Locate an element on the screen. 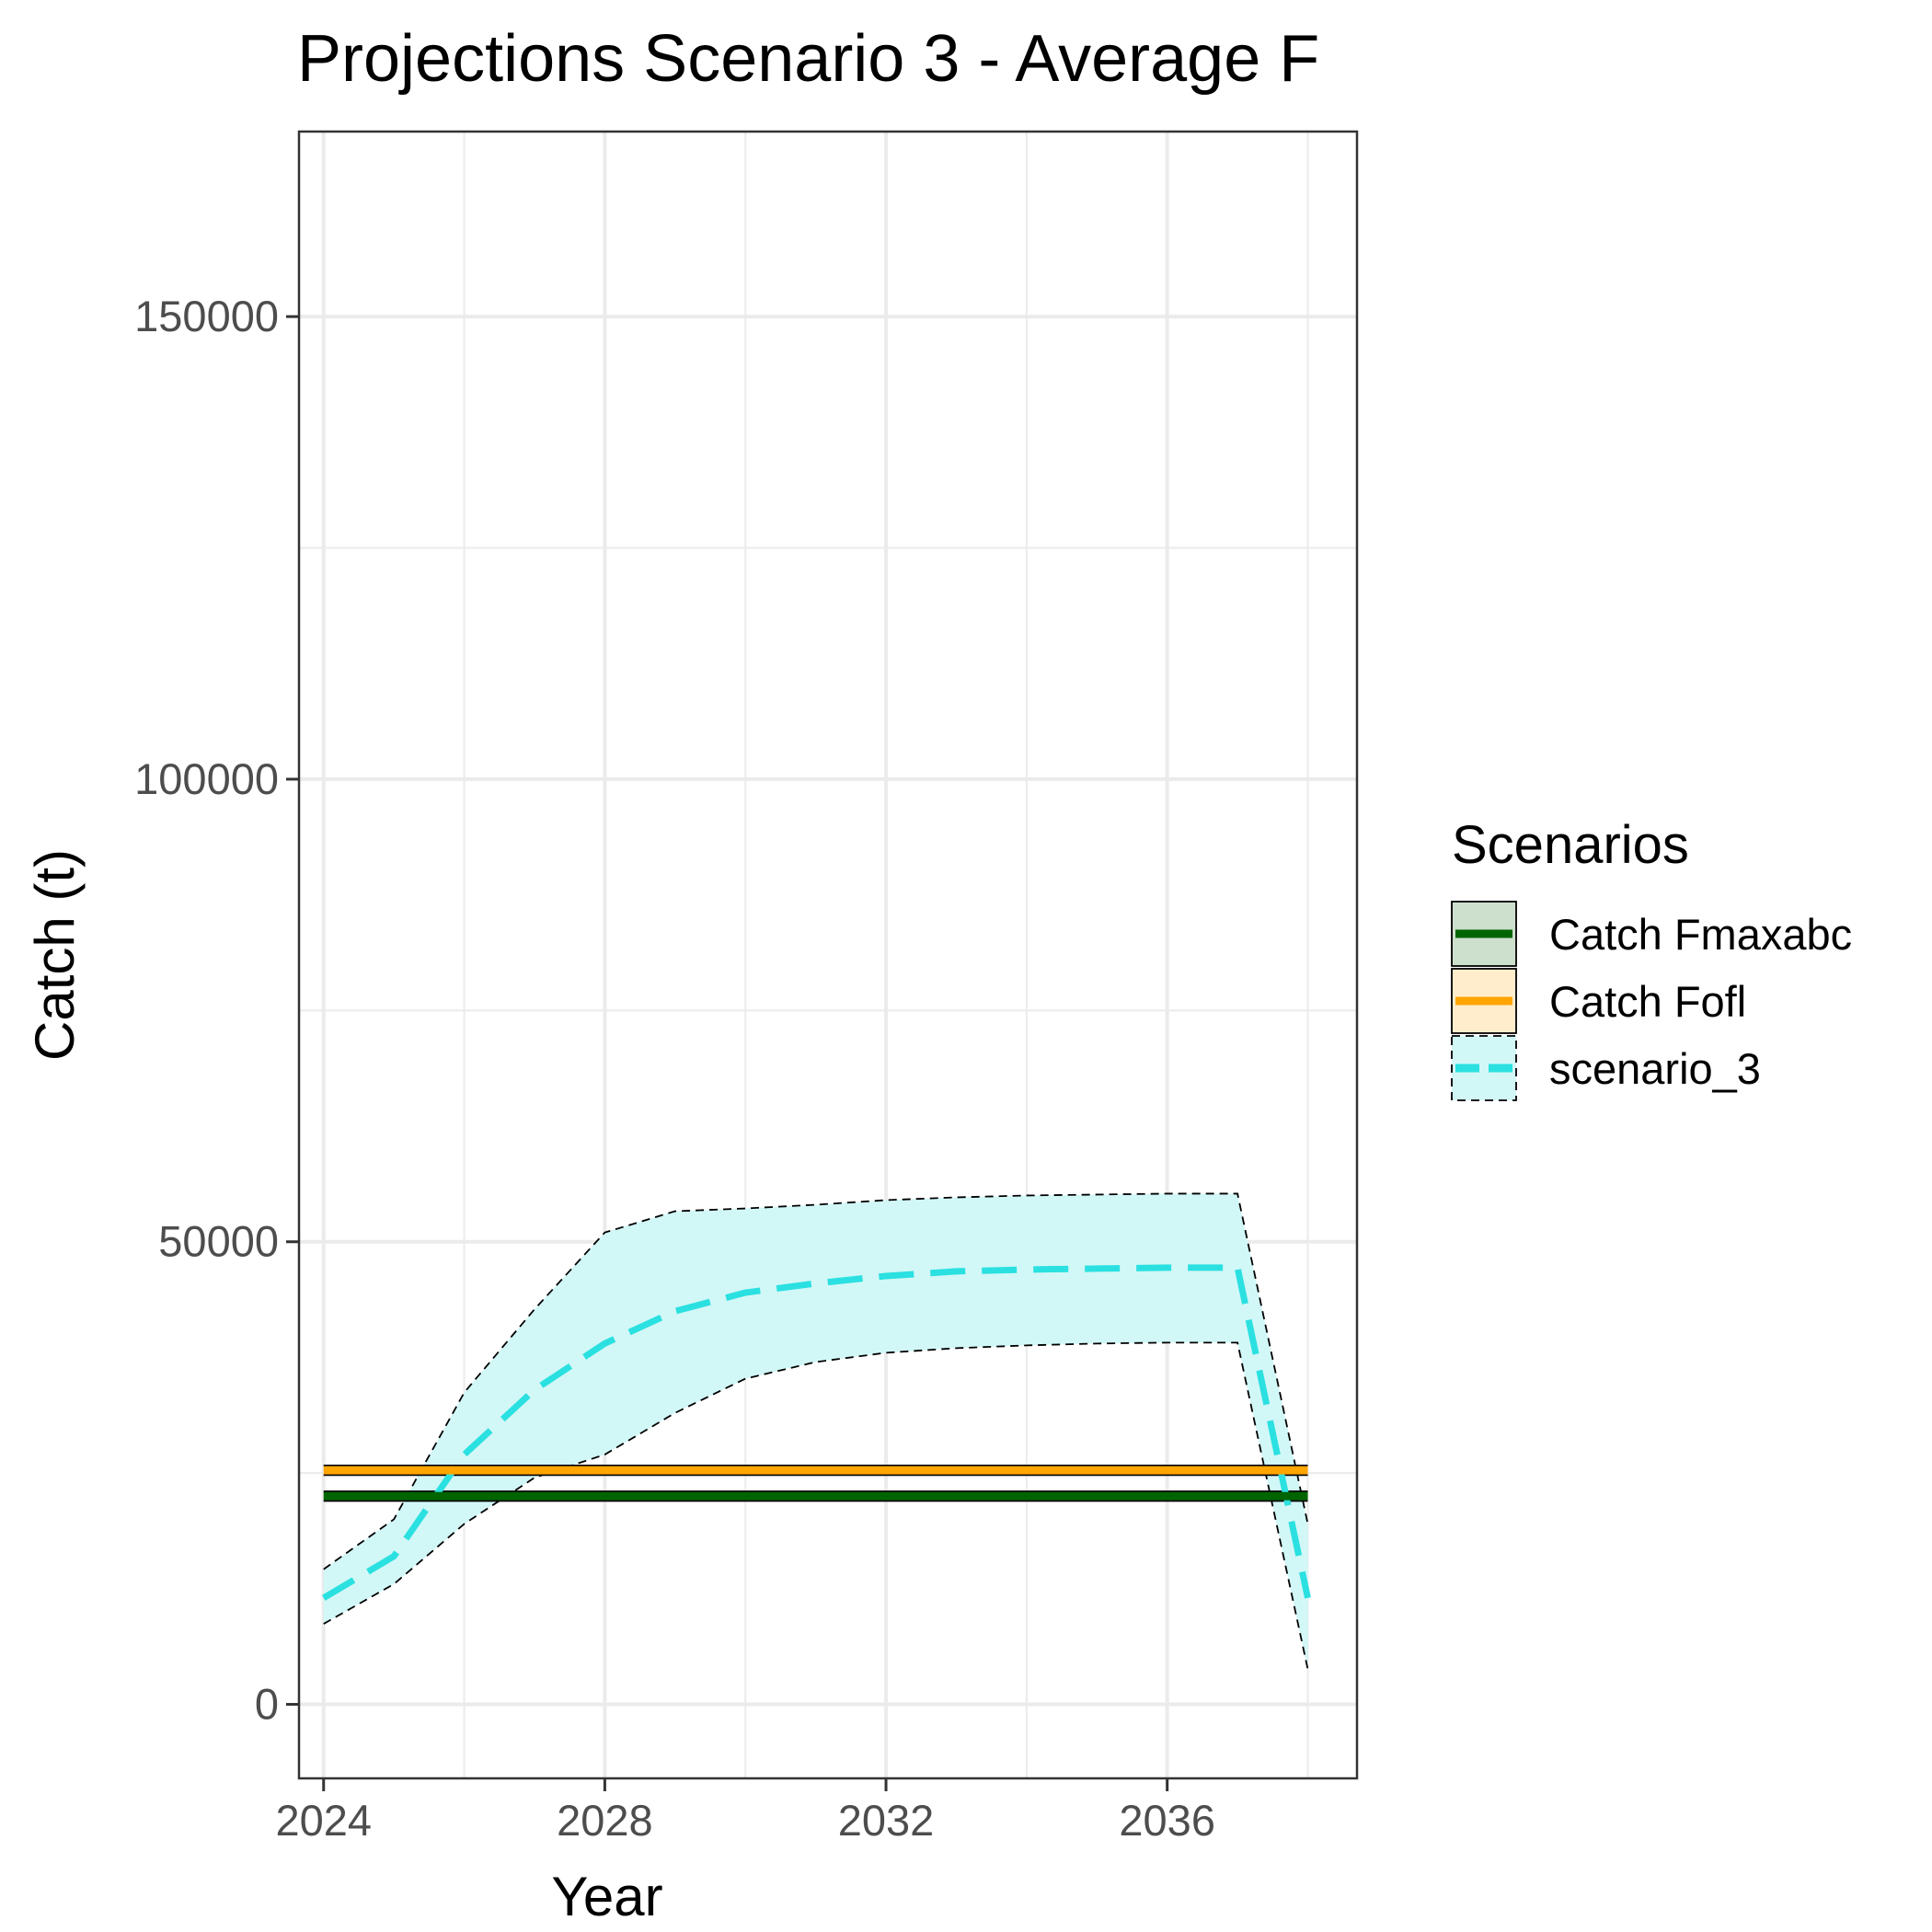  x-tick-label: 2028 is located at coordinates (605, 1820).